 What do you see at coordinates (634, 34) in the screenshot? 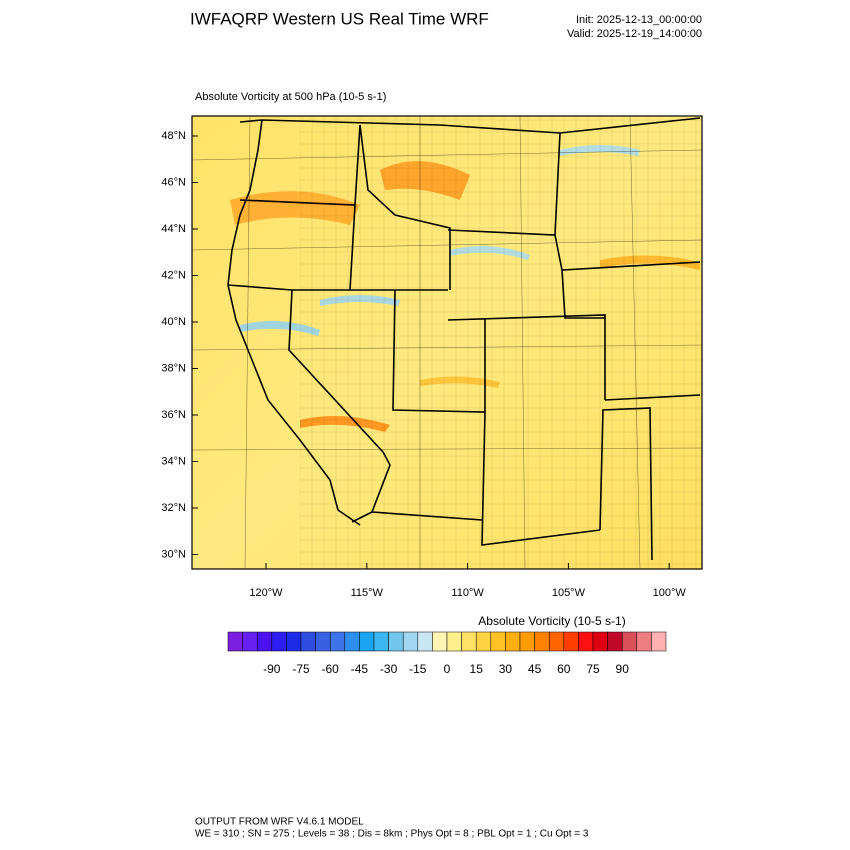
I see `valid-time: Valid: 2025-12-19_14:00:00` at bounding box center [634, 34].